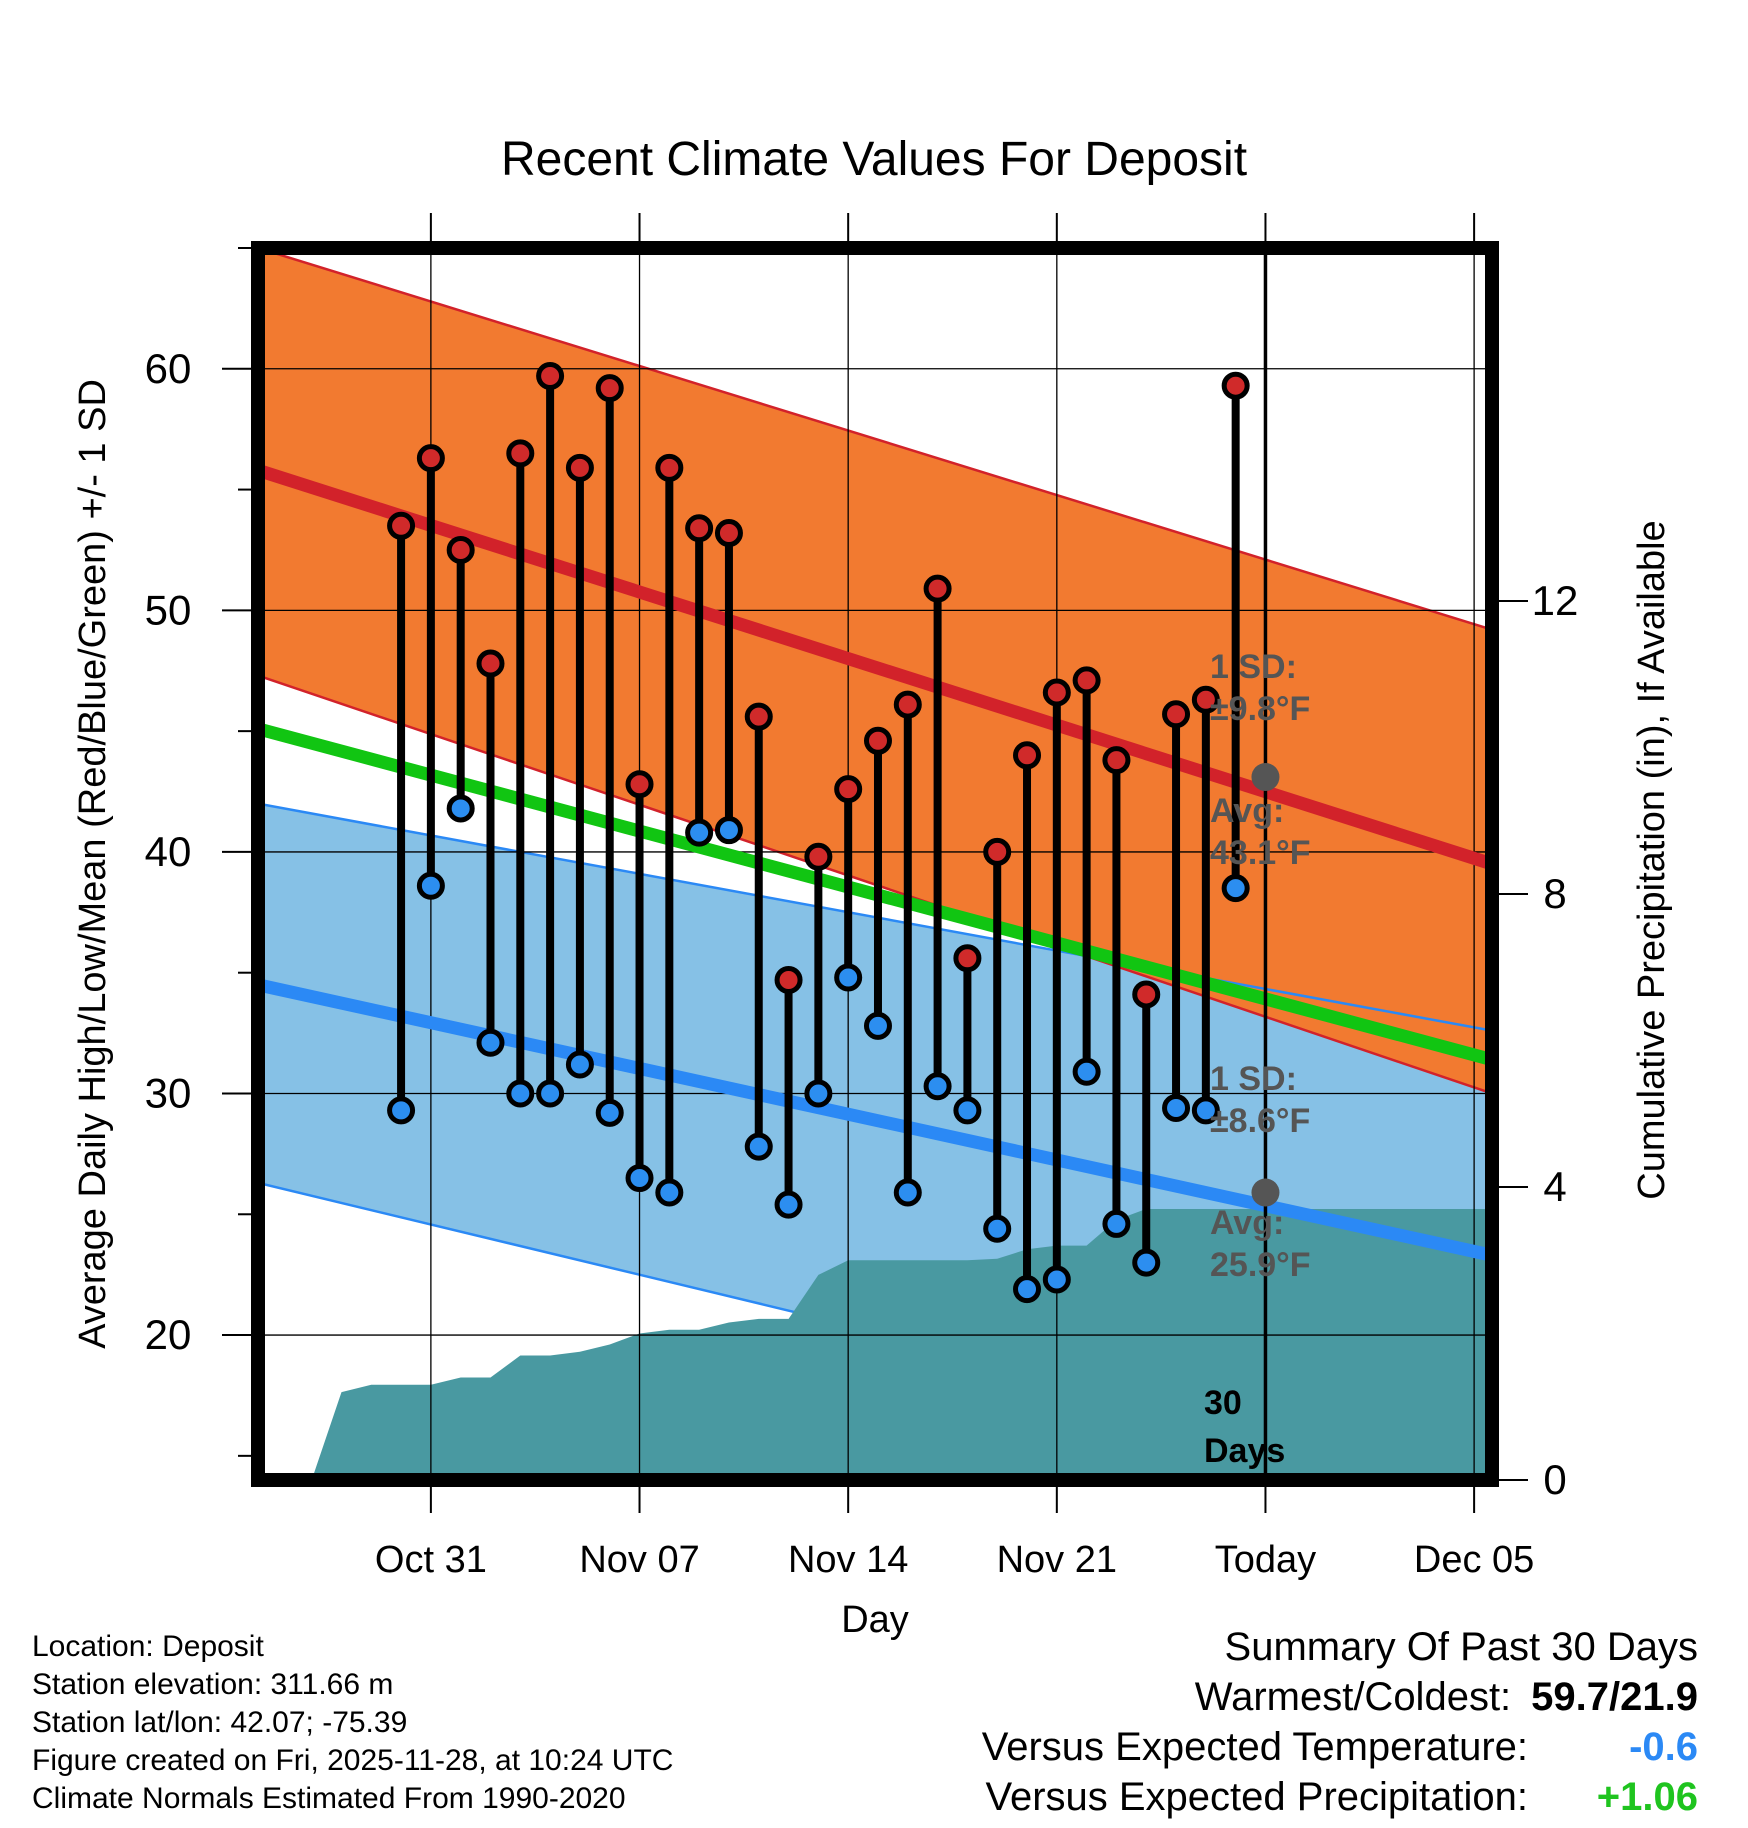 The width and height of the screenshot is (1748, 1828). I want to click on x-tick-label: Dec 05, so click(1474, 1560).